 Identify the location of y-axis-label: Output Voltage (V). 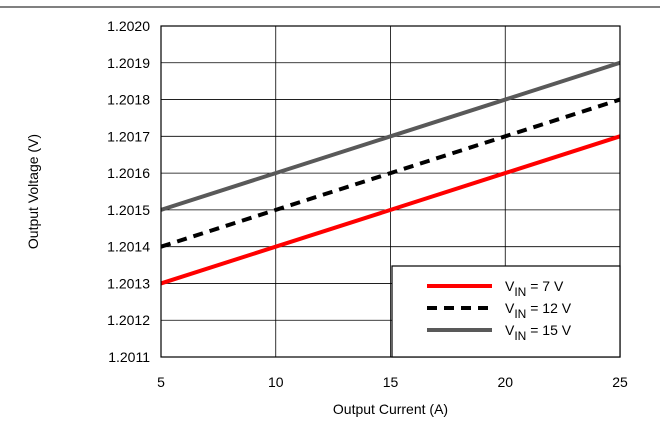
(33, 191).